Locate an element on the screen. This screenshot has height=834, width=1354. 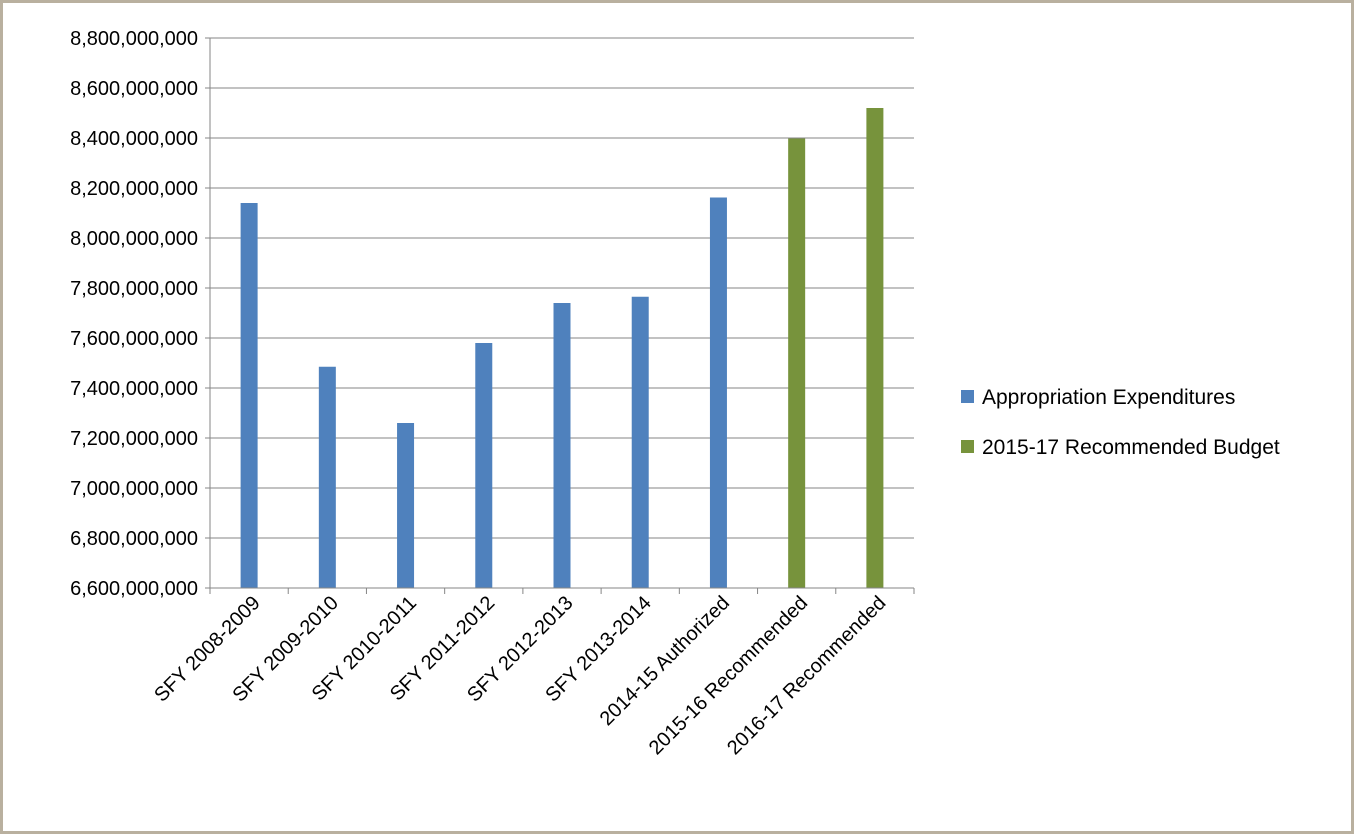
bar-sfy-2011-2012 is located at coordinates (484, 465).